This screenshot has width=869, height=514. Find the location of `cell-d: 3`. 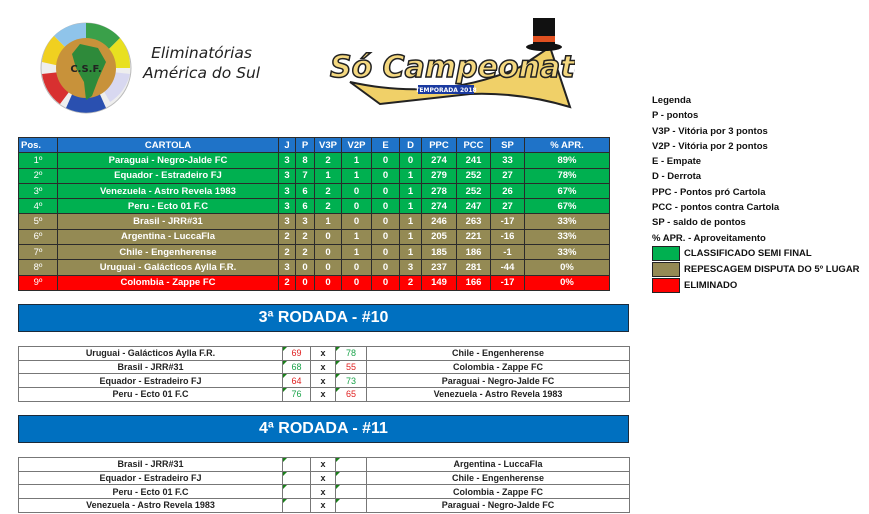

cell-d: 3 is located at coordinates (410, 267).